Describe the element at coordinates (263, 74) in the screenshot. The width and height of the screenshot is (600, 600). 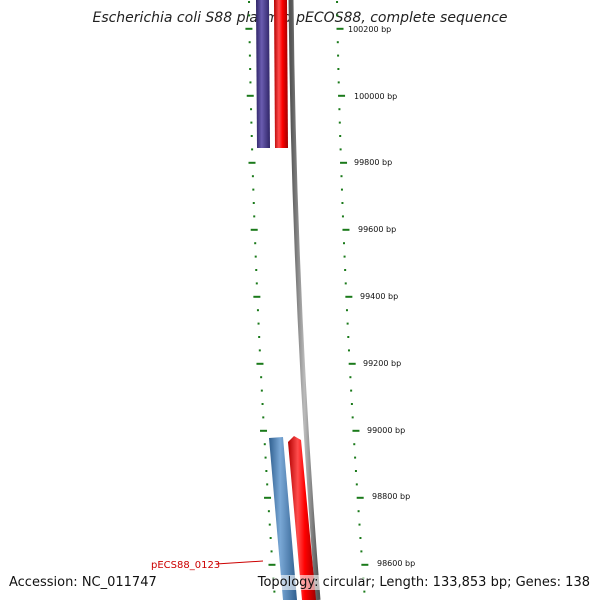
I see `reverse-gene-purple` at that location.